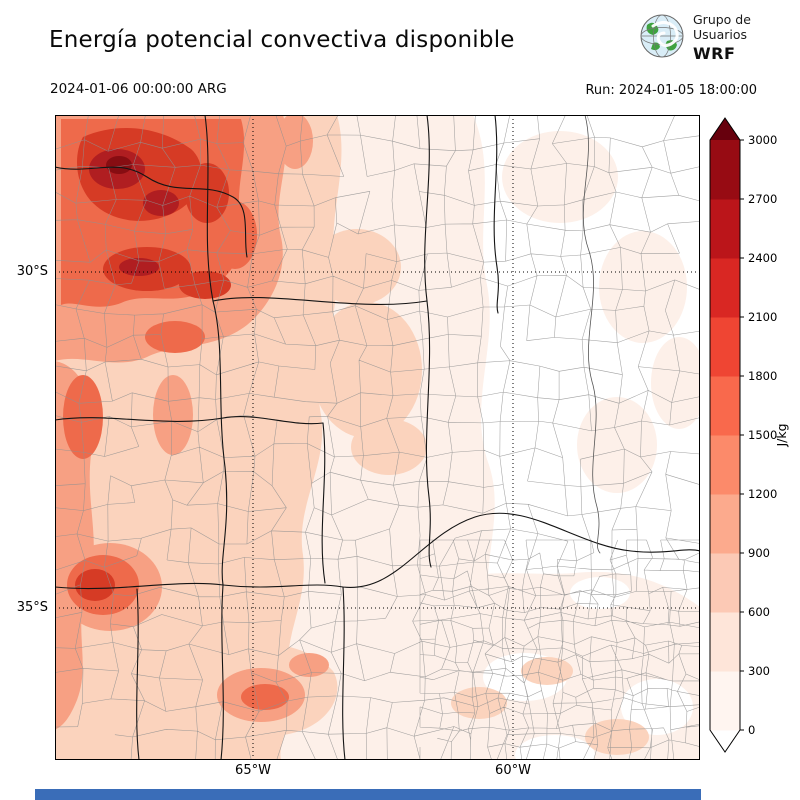  What do you see at coordinates (513, 770) in the screenshot?
I see `lon-label-60w: 60°W` at bounding box center [513, 770].